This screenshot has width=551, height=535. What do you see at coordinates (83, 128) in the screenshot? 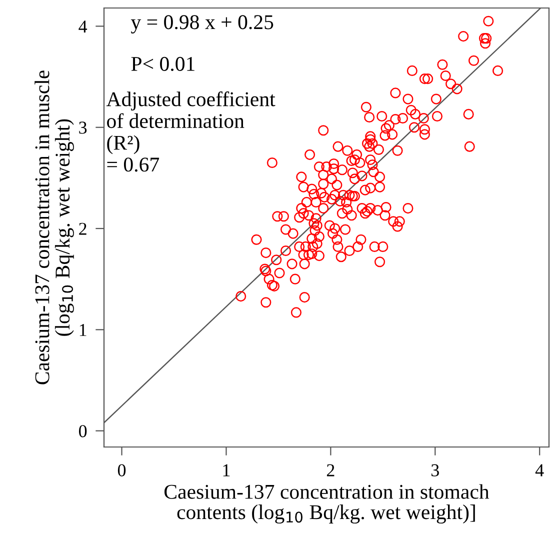
I see `y-tick-label: 3` at bounding box center [83, 128].